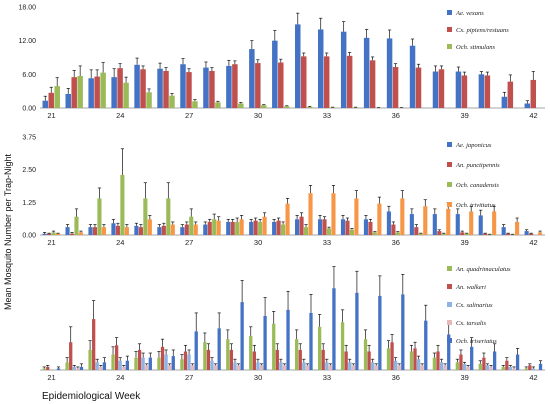 This screenshot has width=550, height=404. I want to click on y-axis-label: Mean Mosquito Number per Trap-Night, so click(8, 231).